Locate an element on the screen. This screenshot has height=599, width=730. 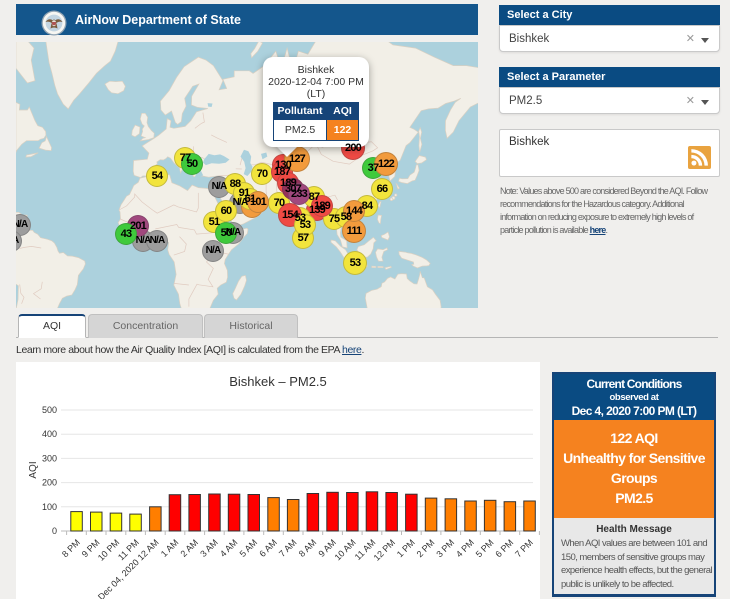
svg-text: 8 AM is located at coordinates (308, 548).